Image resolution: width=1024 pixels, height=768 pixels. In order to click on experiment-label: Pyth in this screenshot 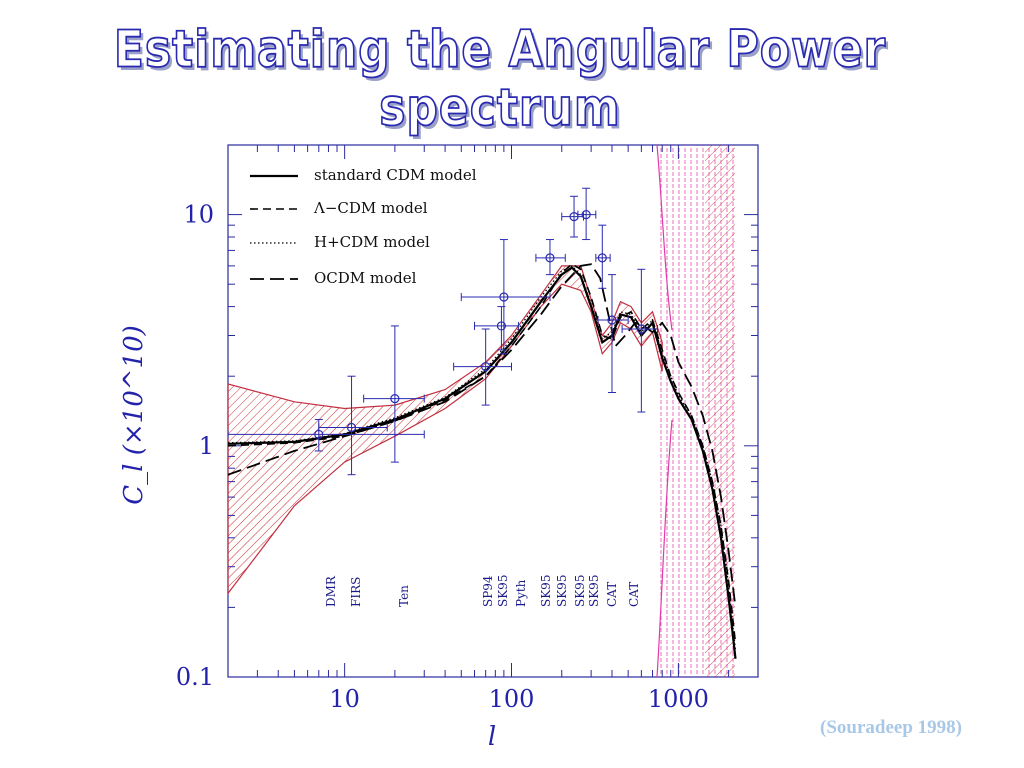, I will do `click(521, 593)`.